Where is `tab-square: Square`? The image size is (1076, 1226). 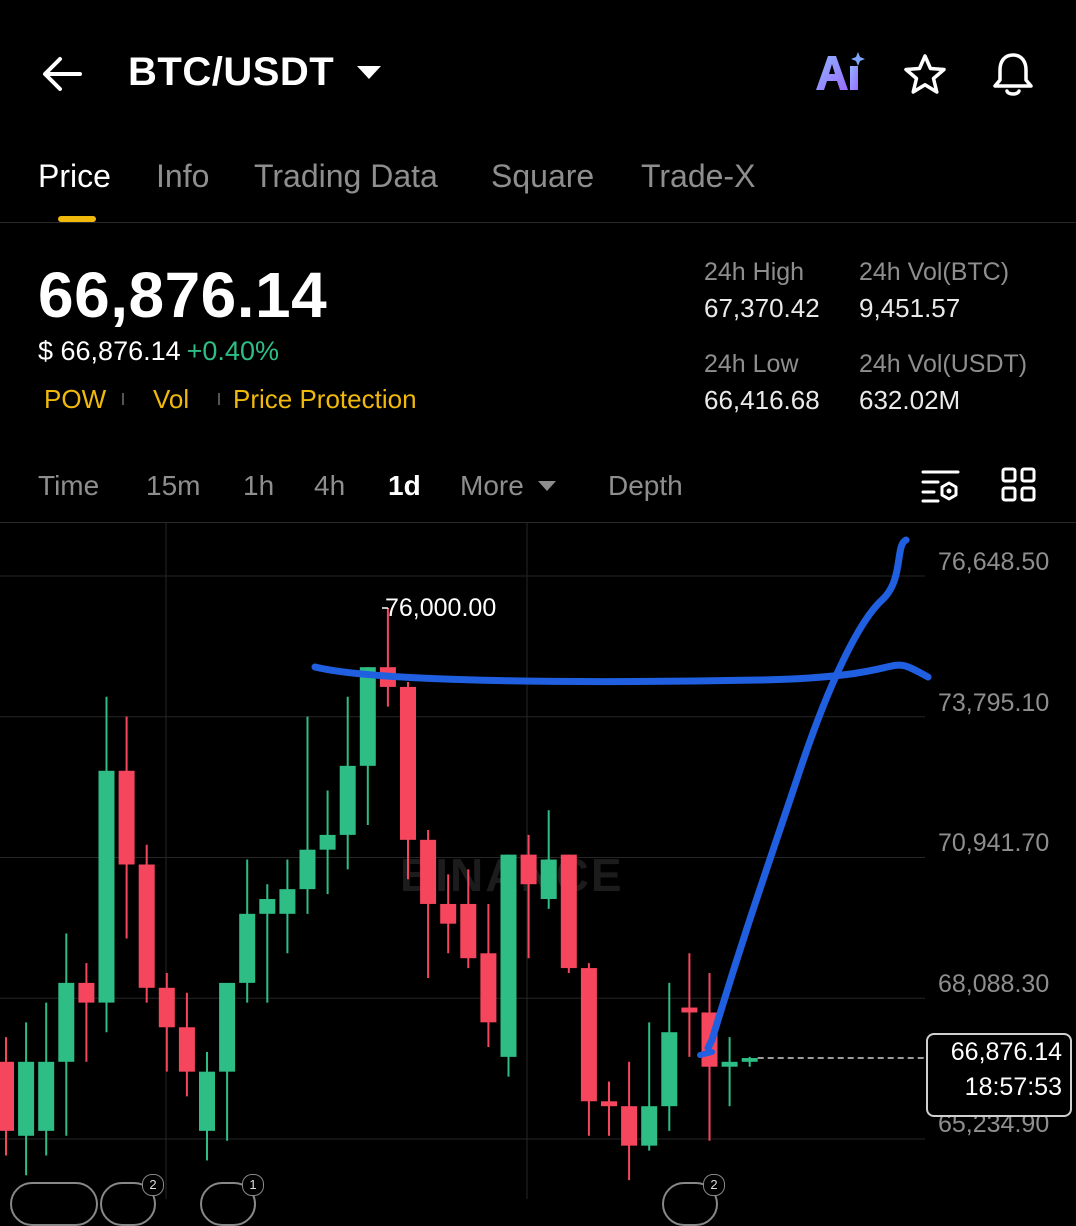
tab-square: Square is located at coordinates (542, 176).